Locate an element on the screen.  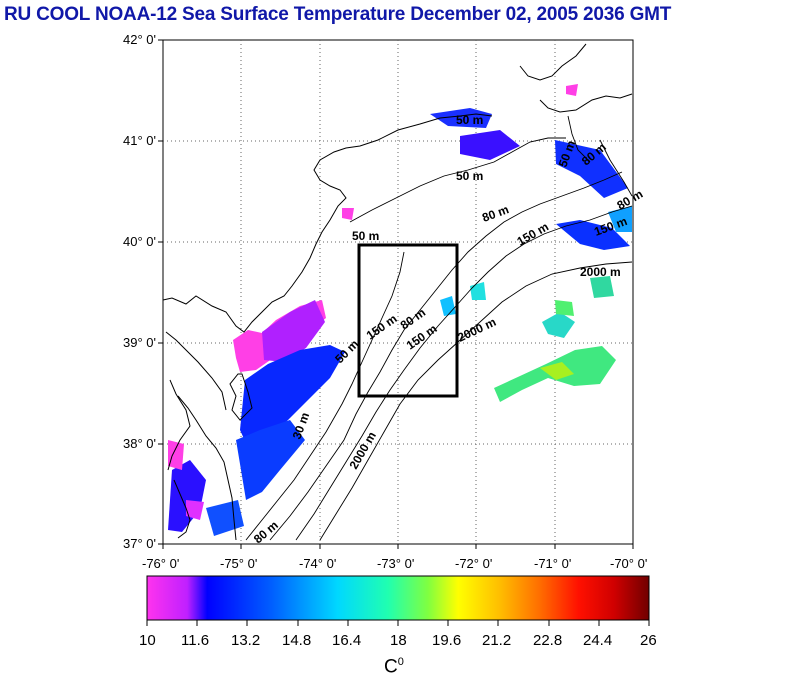
colorbar is located at coordinates (398, 598).